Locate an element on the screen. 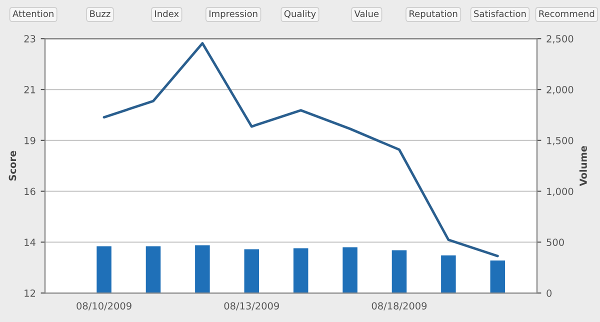 This screenshot has width=600, height=322. y2-tick-label: 2,000 is located at coordinates (560, 90).